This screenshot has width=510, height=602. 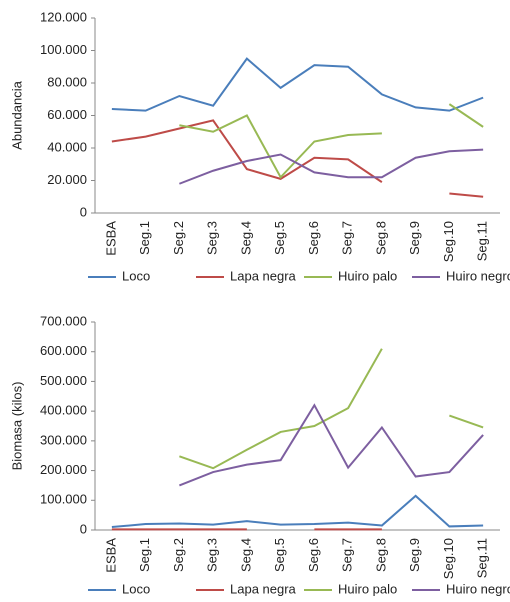 What do you see at coordinates (63, 410) in the screenshot?
I see `y-tick-label: 400.000` at bounding box center [63, 410].